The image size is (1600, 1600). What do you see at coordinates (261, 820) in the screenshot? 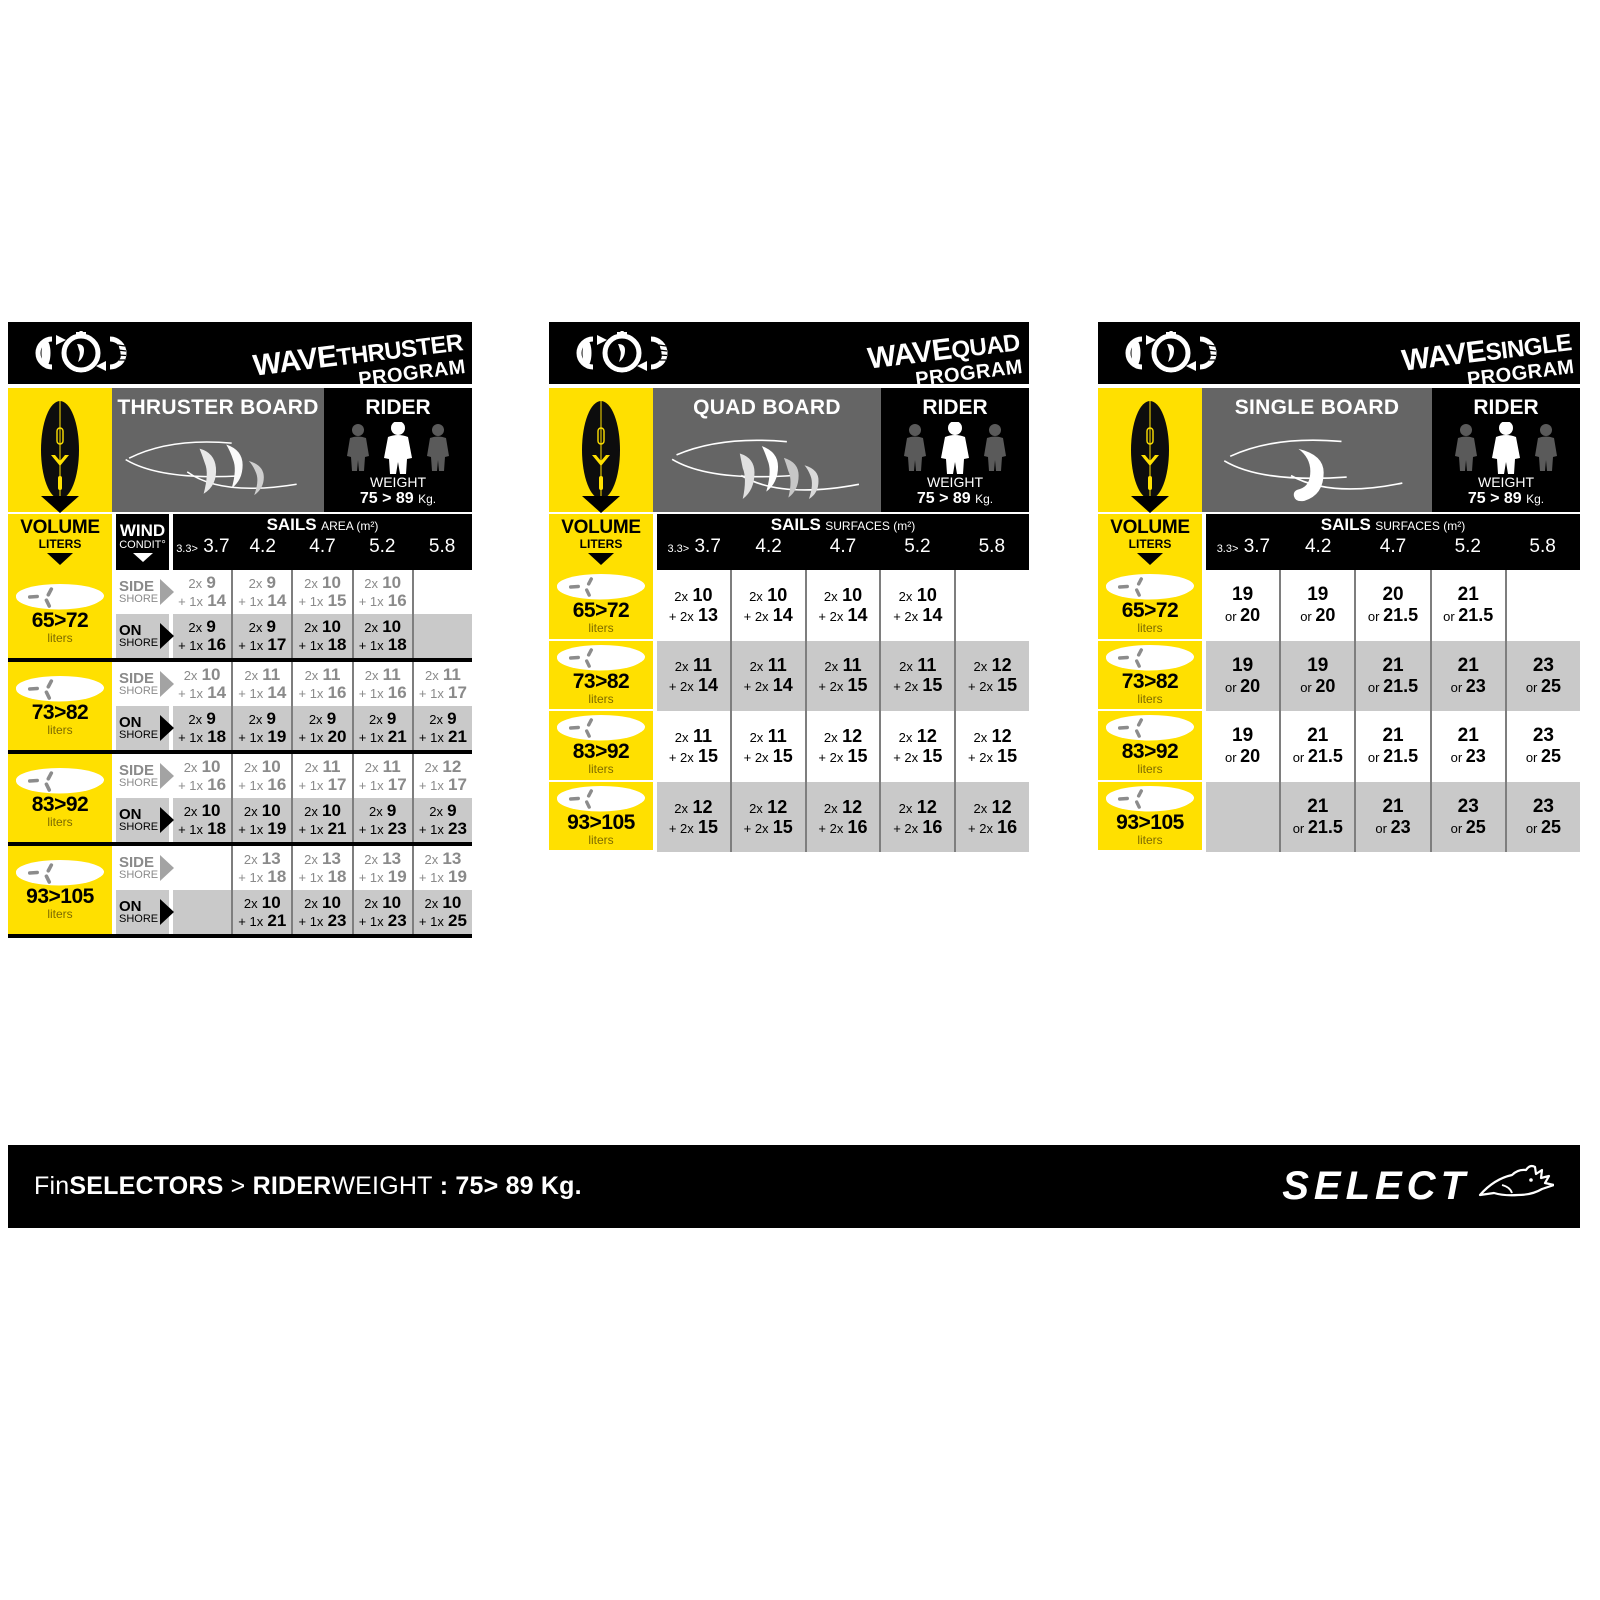
I see `fin-cell: 2x 10 + 1x 19` at bounding box center [261, 820].